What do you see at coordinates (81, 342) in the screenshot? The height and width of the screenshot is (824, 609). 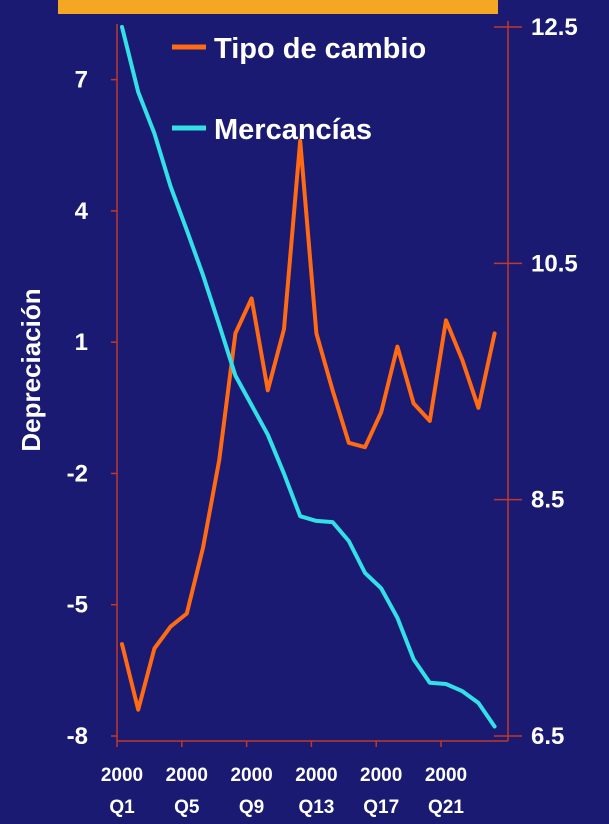 I see `y-tick-label: 1` at bounding box center [81, 342].